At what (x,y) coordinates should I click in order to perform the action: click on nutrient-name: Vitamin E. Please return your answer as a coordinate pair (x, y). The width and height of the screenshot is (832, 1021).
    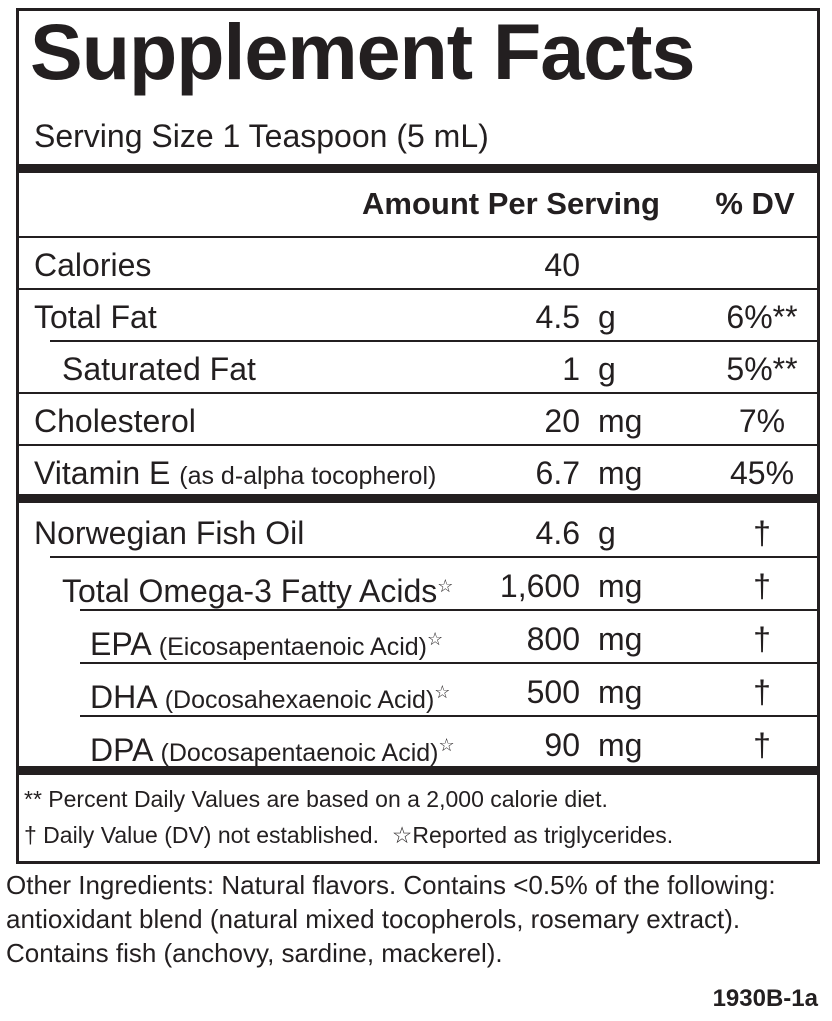
    Looking at the image, I should click on (102, 473).